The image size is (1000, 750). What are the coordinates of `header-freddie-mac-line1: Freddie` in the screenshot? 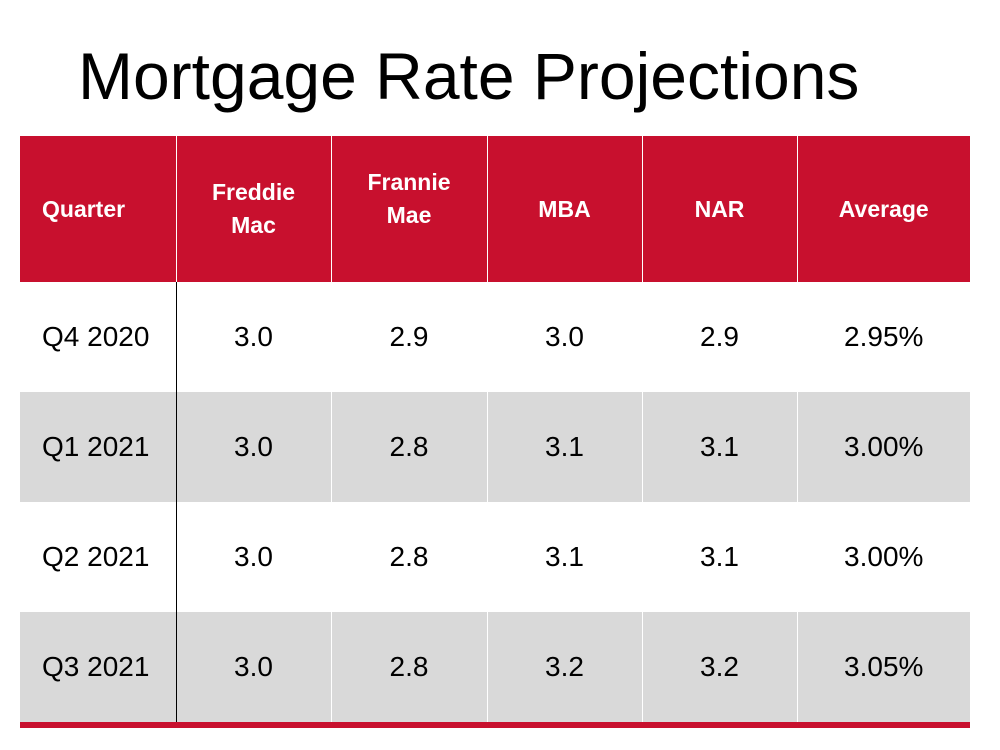 It's located at (253, 192).